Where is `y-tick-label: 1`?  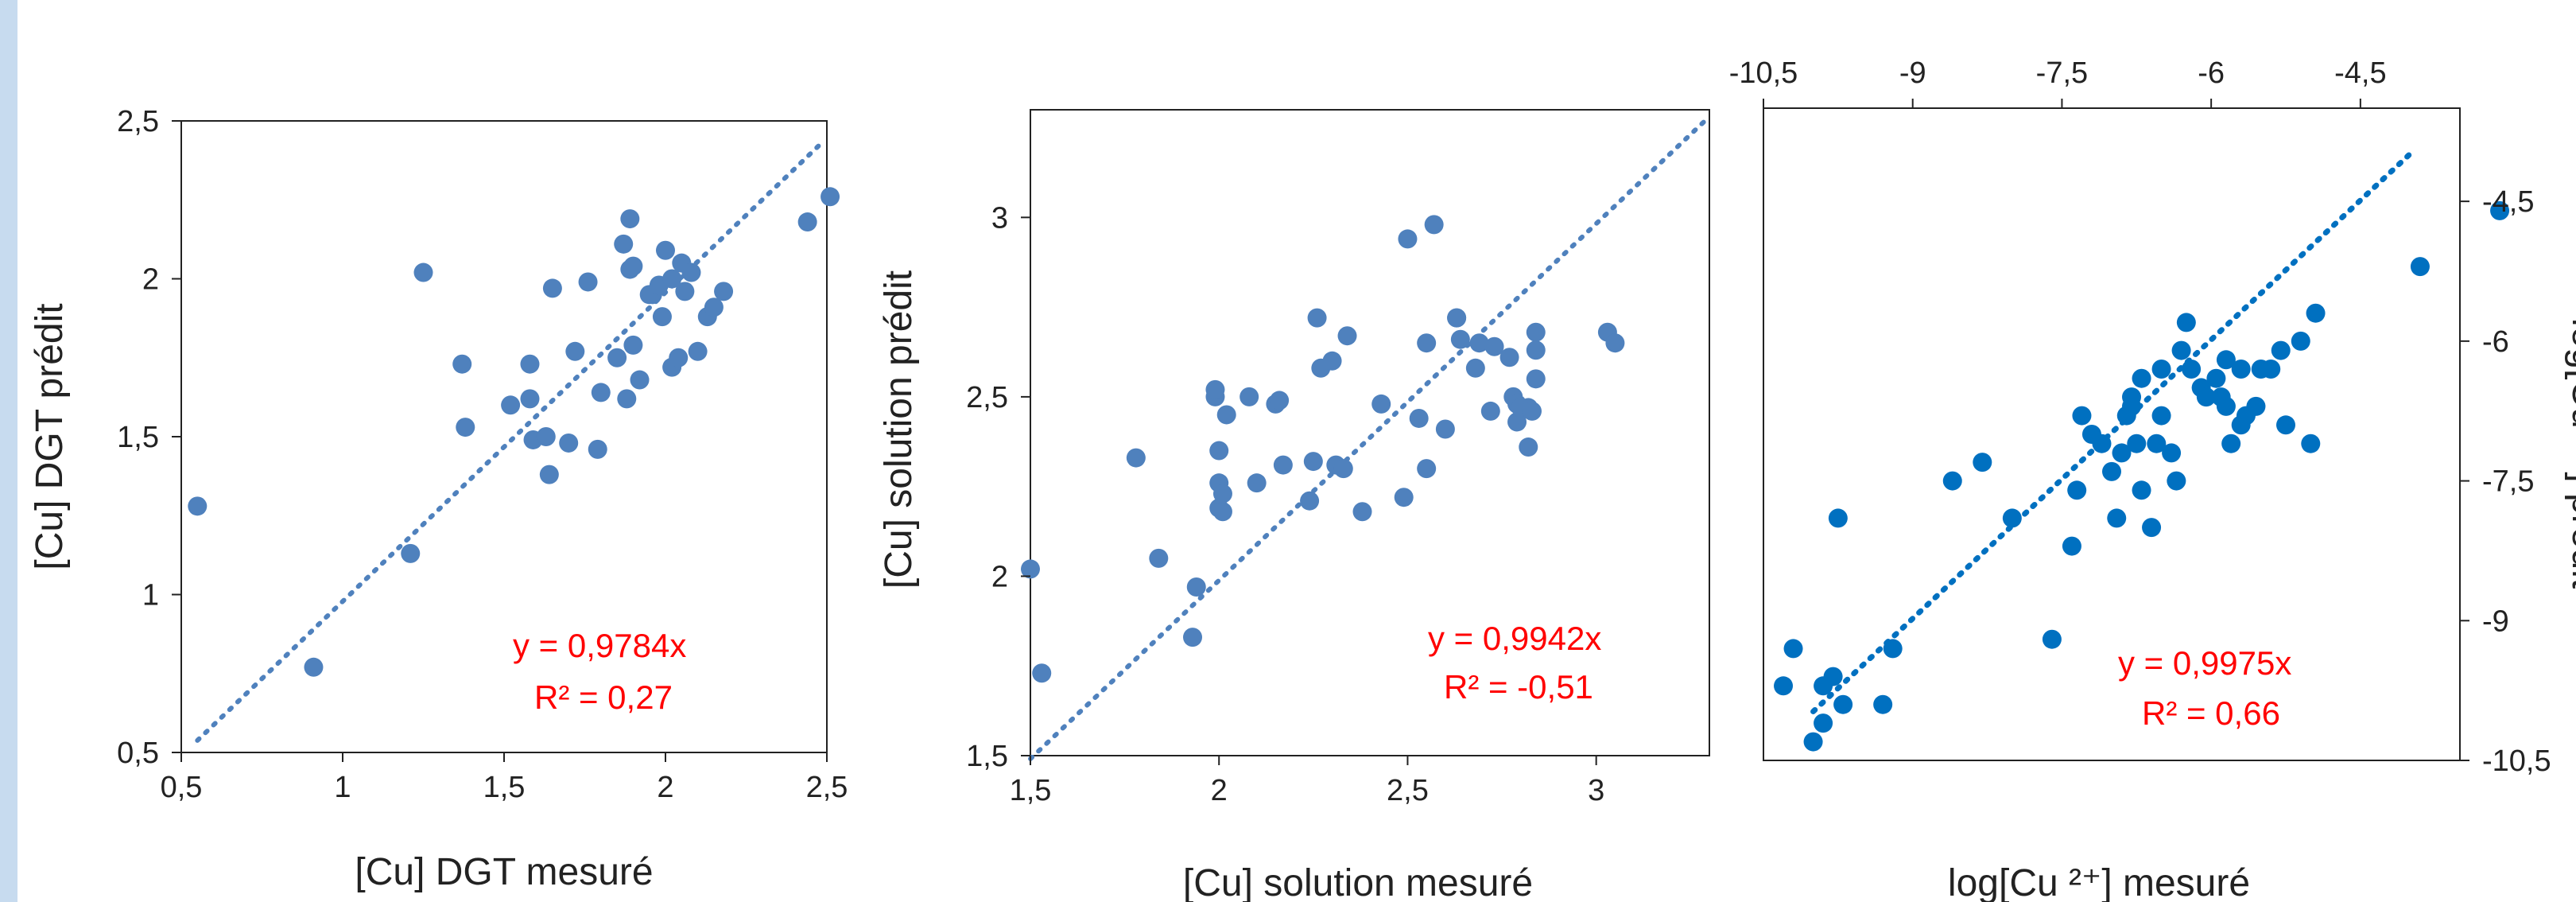 y-tick-label: 1 is located at coordinates (151, 596).